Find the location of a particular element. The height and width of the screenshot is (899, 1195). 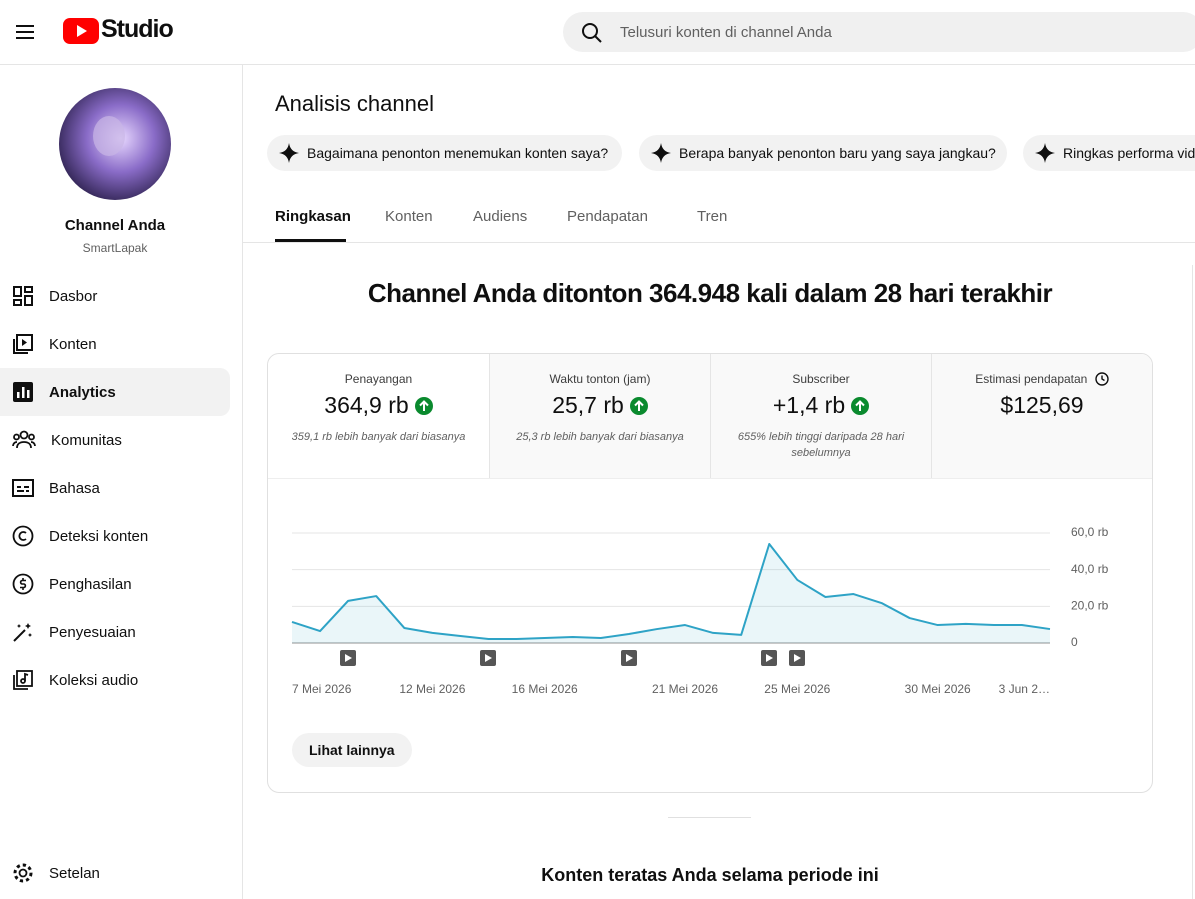

y-tick-label: 40,0 rb is located at coordinates (1090, 569).